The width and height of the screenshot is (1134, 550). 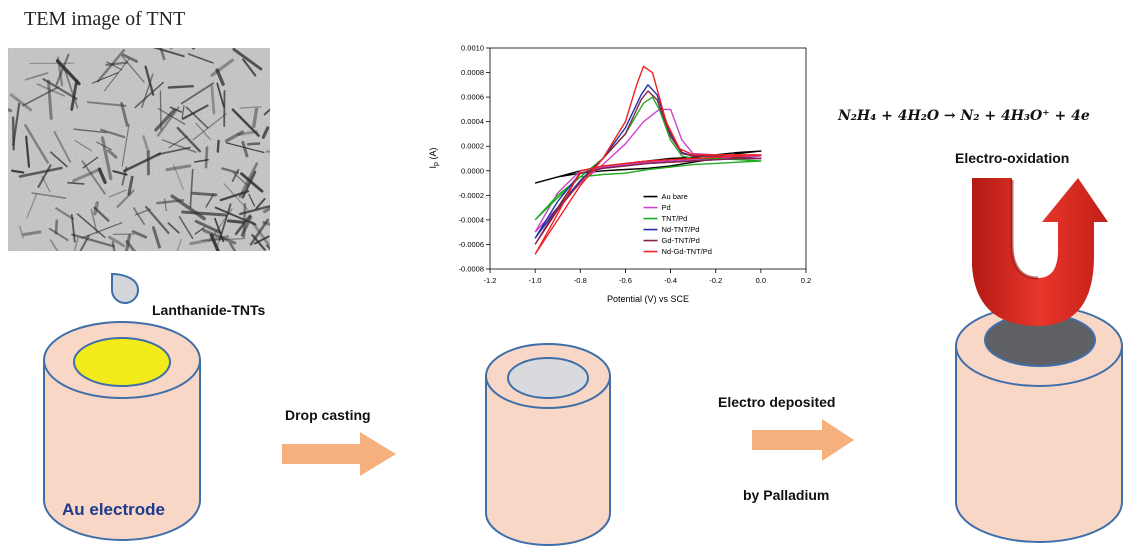 I want to click on chart-x-tick-label: -1.2, so click(x=490, y=280).